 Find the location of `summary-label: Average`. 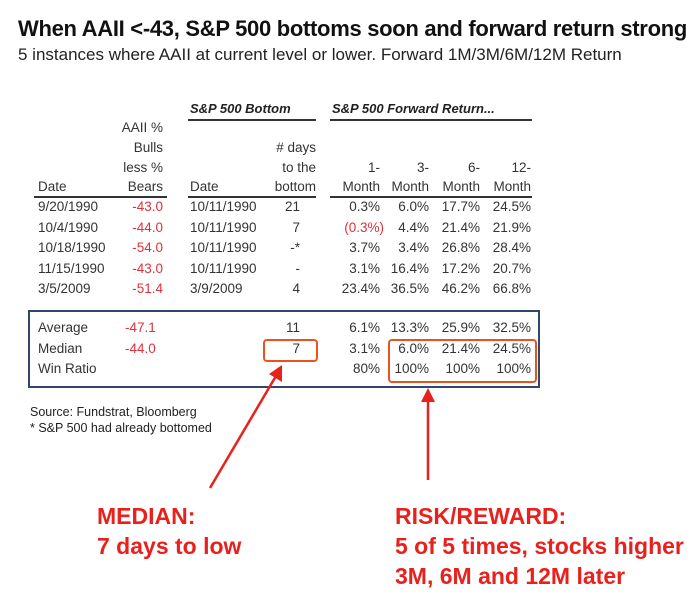

summary-label: Average is located at coordinates (63, 327).